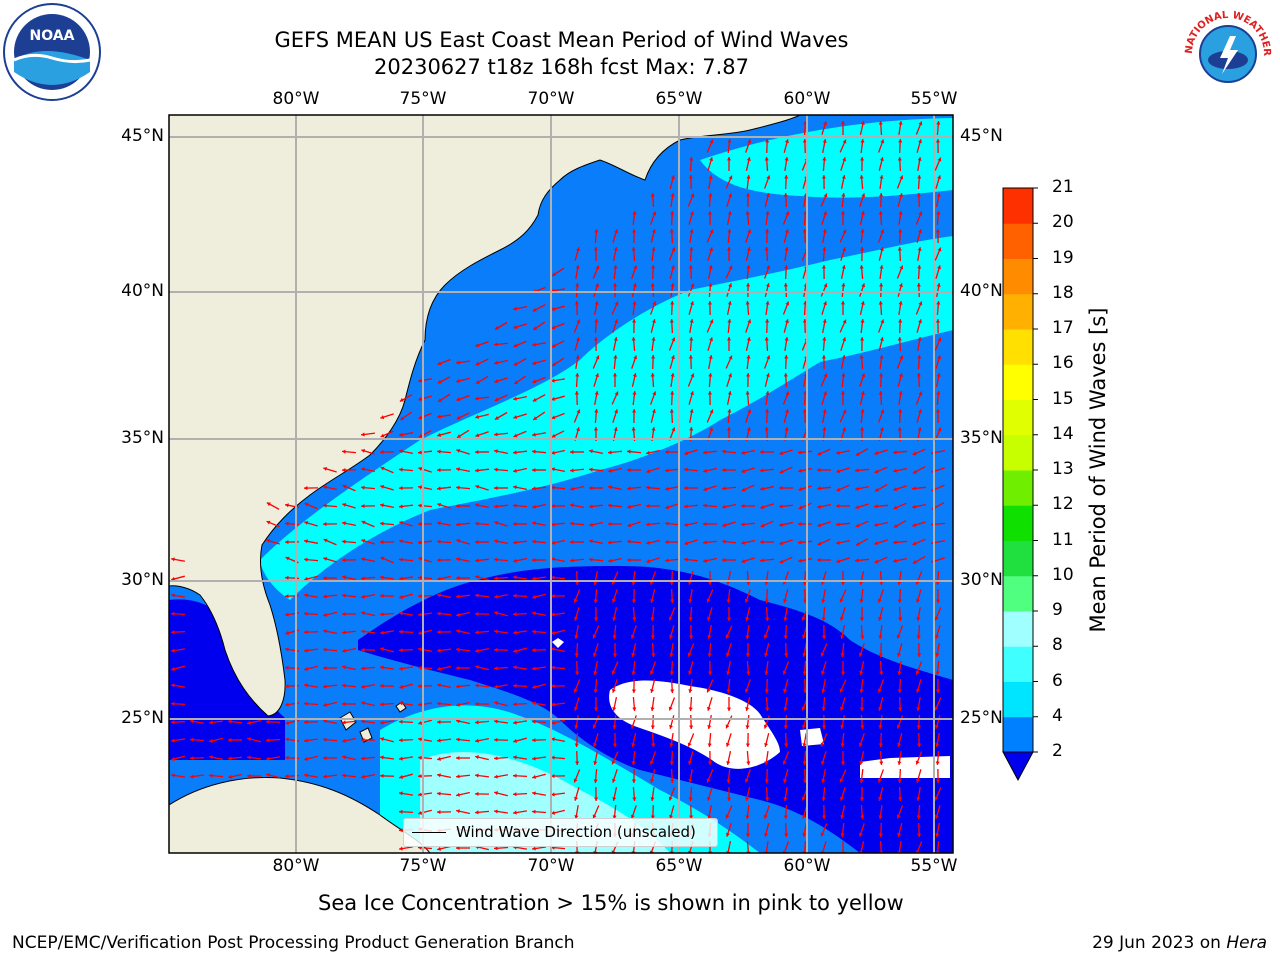 The height and width of the screenshot is (960, 1280). Describe the element at coordinates (679, 99) in the screenshot. I see `lon-tick-label-top: 65°W` at that location.